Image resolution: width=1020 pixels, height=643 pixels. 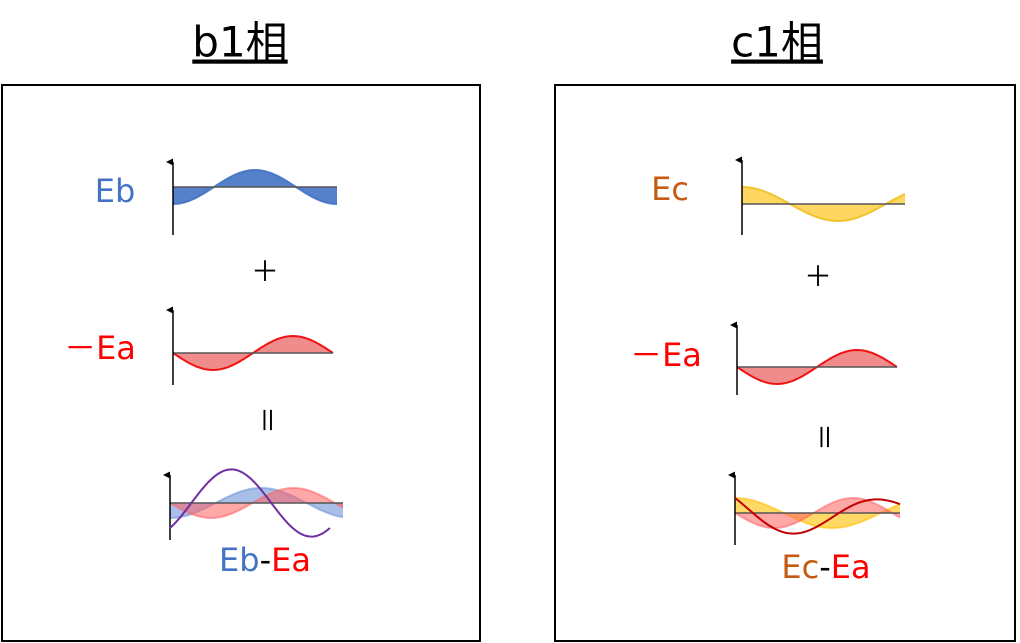 I want to click on result-label: Ec-Ea, so click(x=825, y=567).